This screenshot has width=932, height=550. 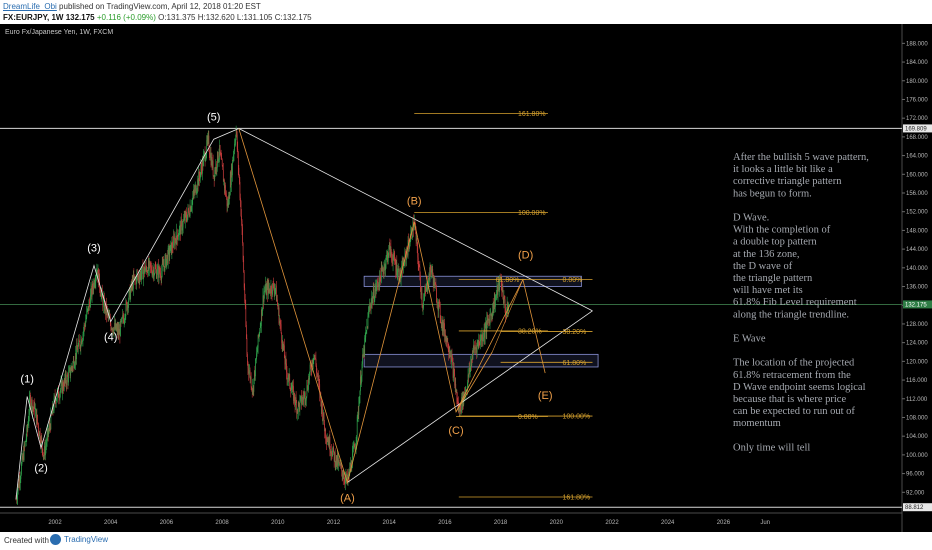 What do you see at coordinates (40, 468) in the screenshot?
I see `wave-label: (2)` at bounding box center [40, 468].